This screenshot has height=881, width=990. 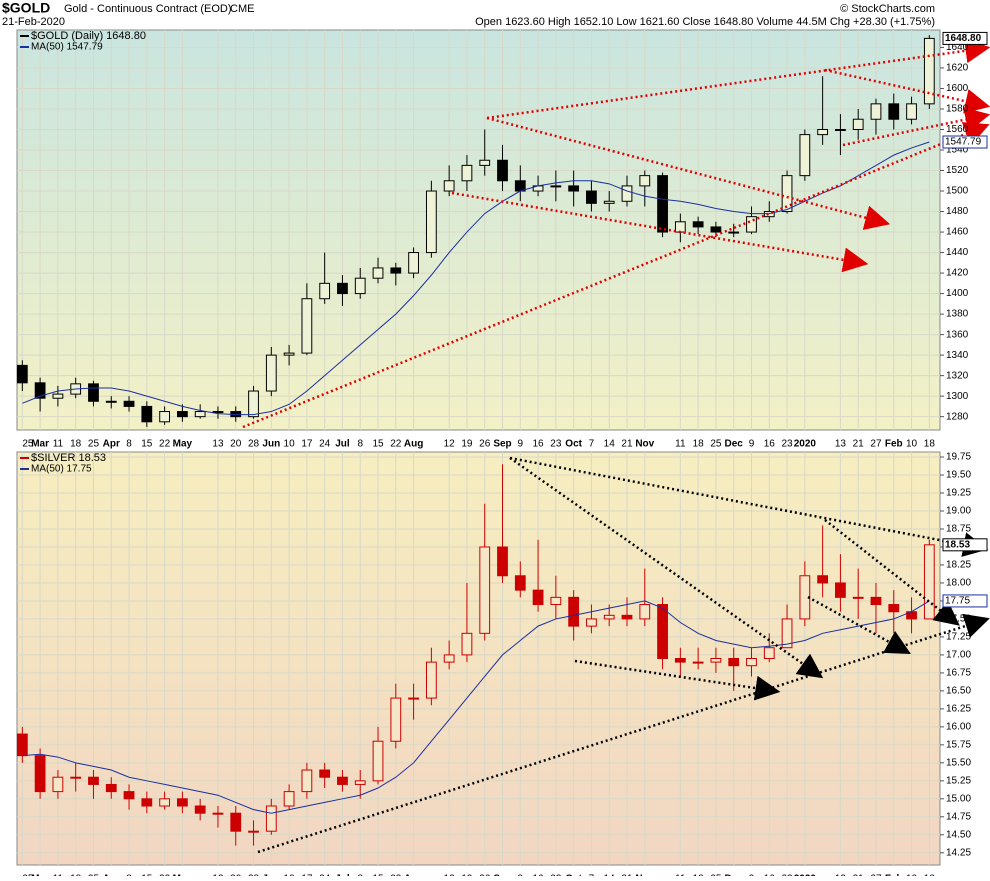 I want to click on y-tick-label: 1600, so click(x=957, y=88).